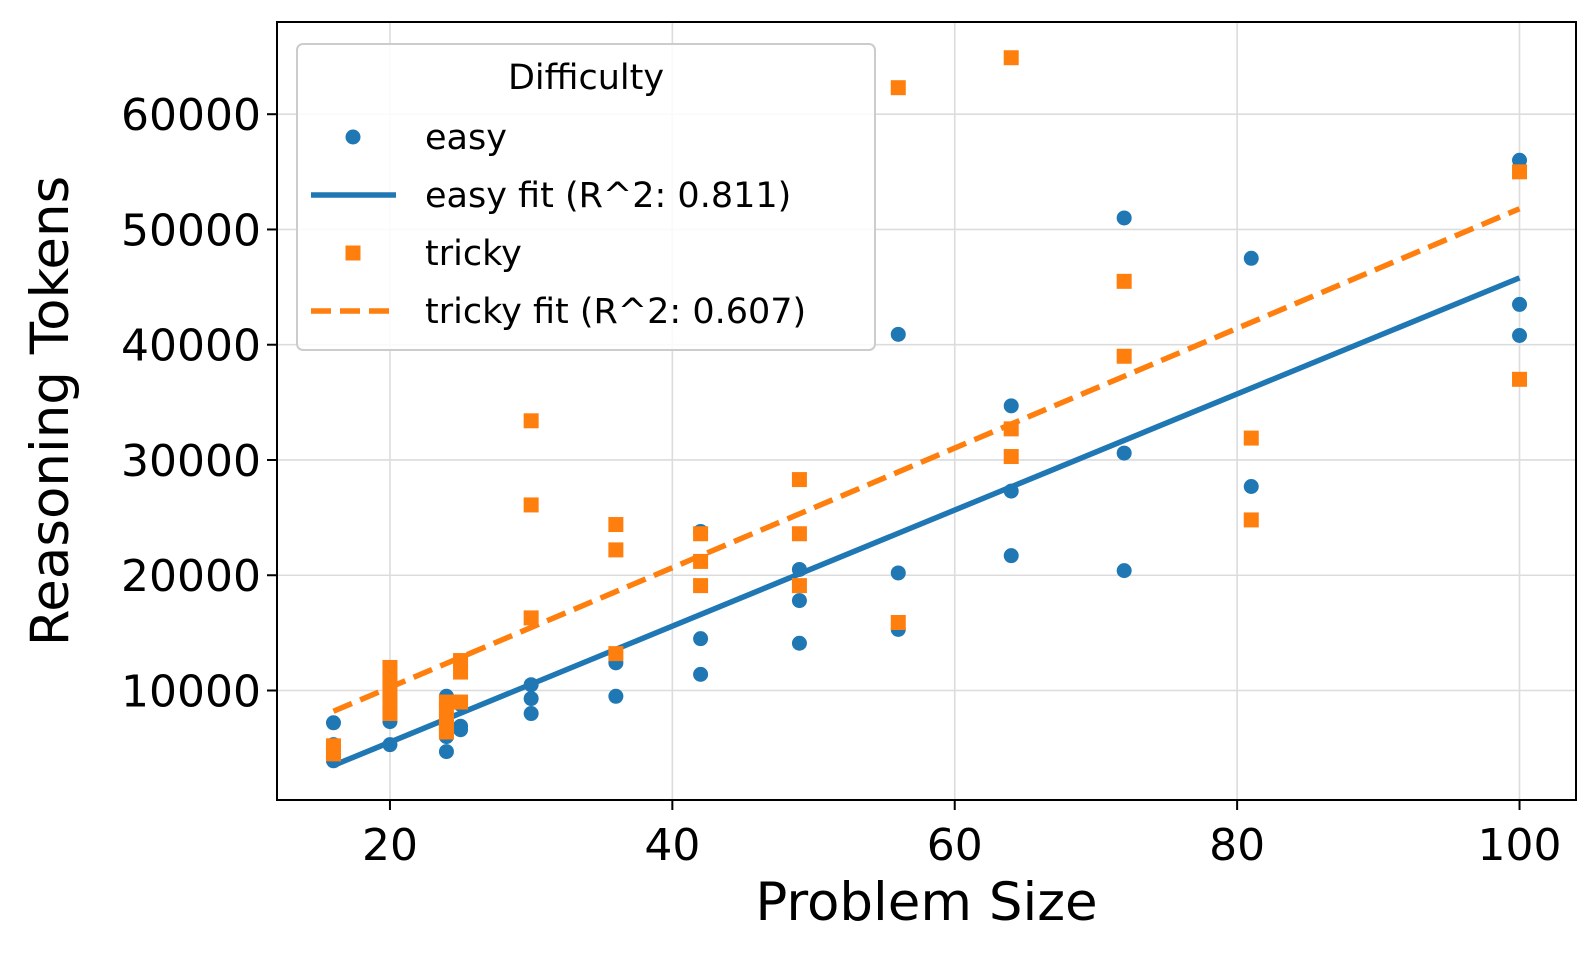 This screenshot has width=1594, height=957. I want to click on x-tick-label: 100, so click(1520, 845).